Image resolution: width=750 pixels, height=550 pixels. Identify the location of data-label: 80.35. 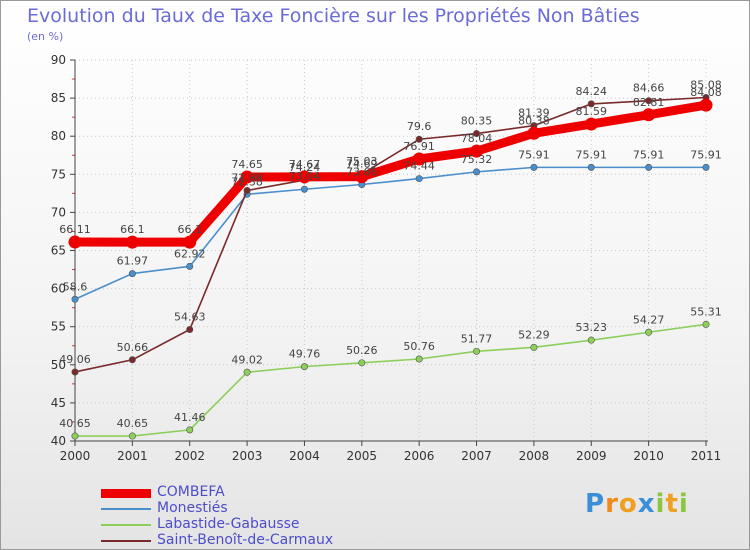
(477, 121).